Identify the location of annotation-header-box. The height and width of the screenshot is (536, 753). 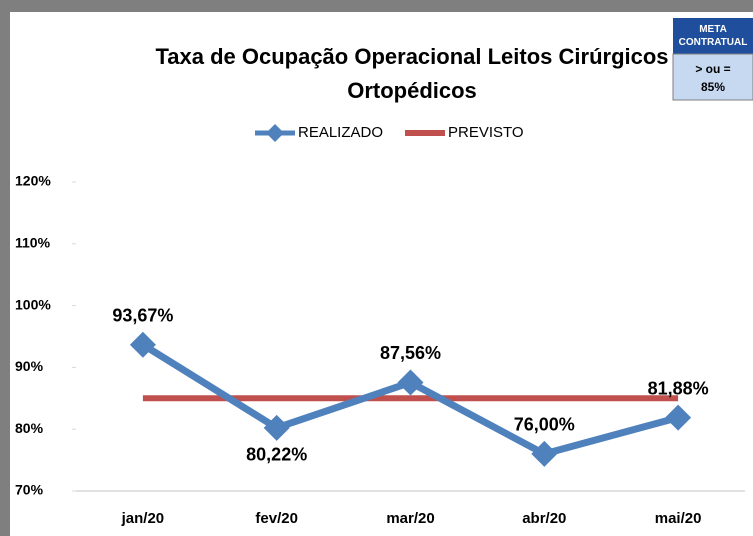
(713, 36).